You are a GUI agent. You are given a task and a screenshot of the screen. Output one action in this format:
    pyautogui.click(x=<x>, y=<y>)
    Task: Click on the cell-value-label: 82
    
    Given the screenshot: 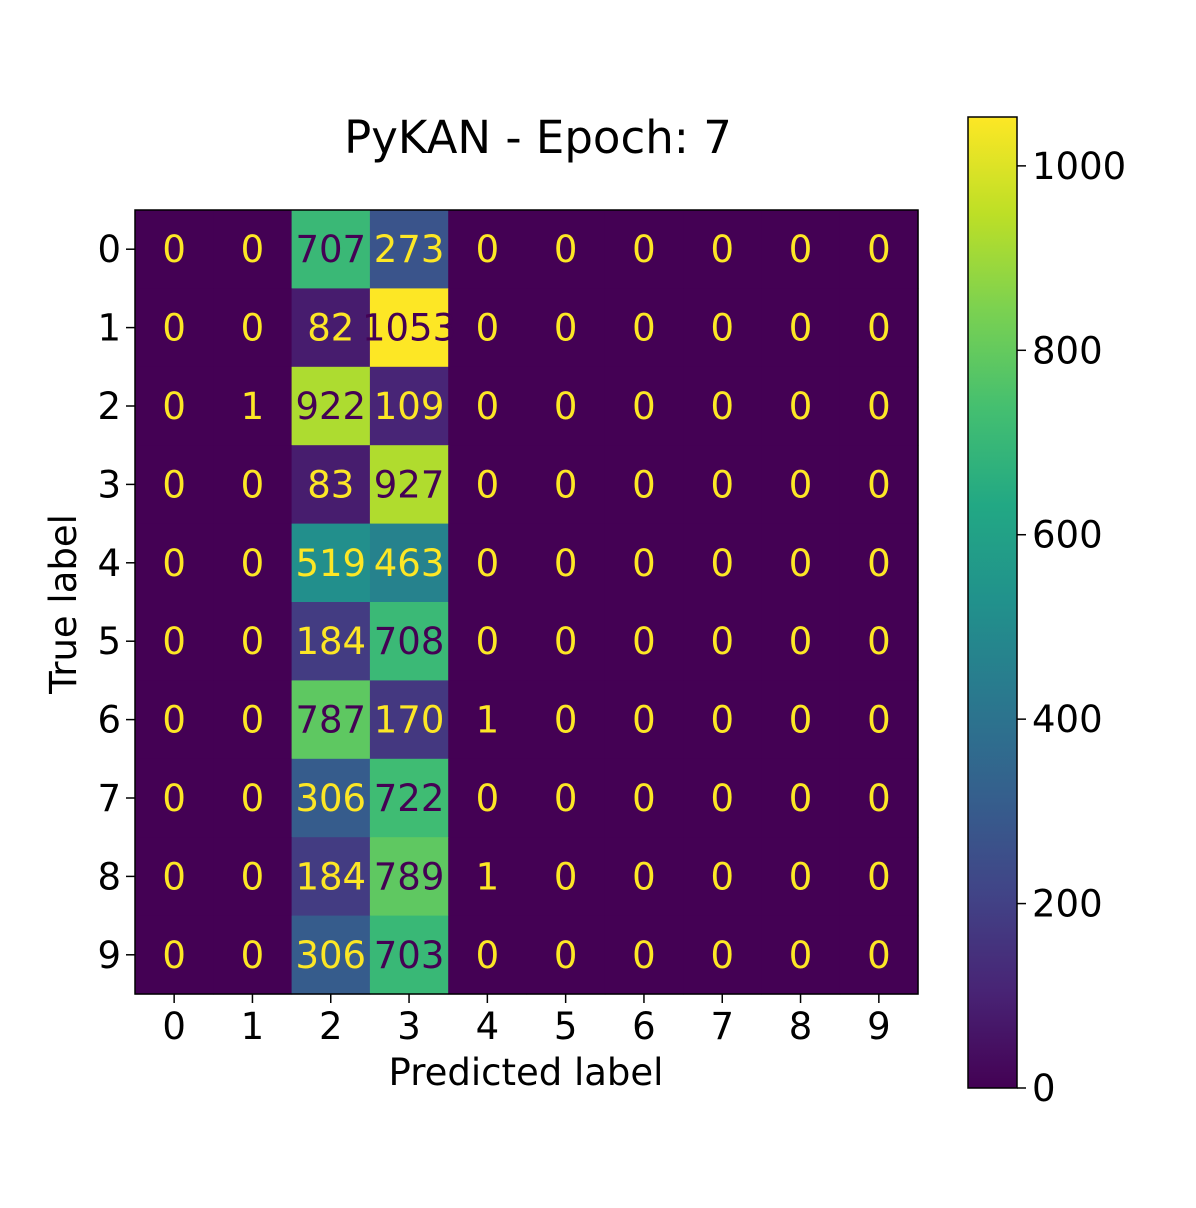 What is the action you would take?
    pyautogui.click(x=330, y=328)
    